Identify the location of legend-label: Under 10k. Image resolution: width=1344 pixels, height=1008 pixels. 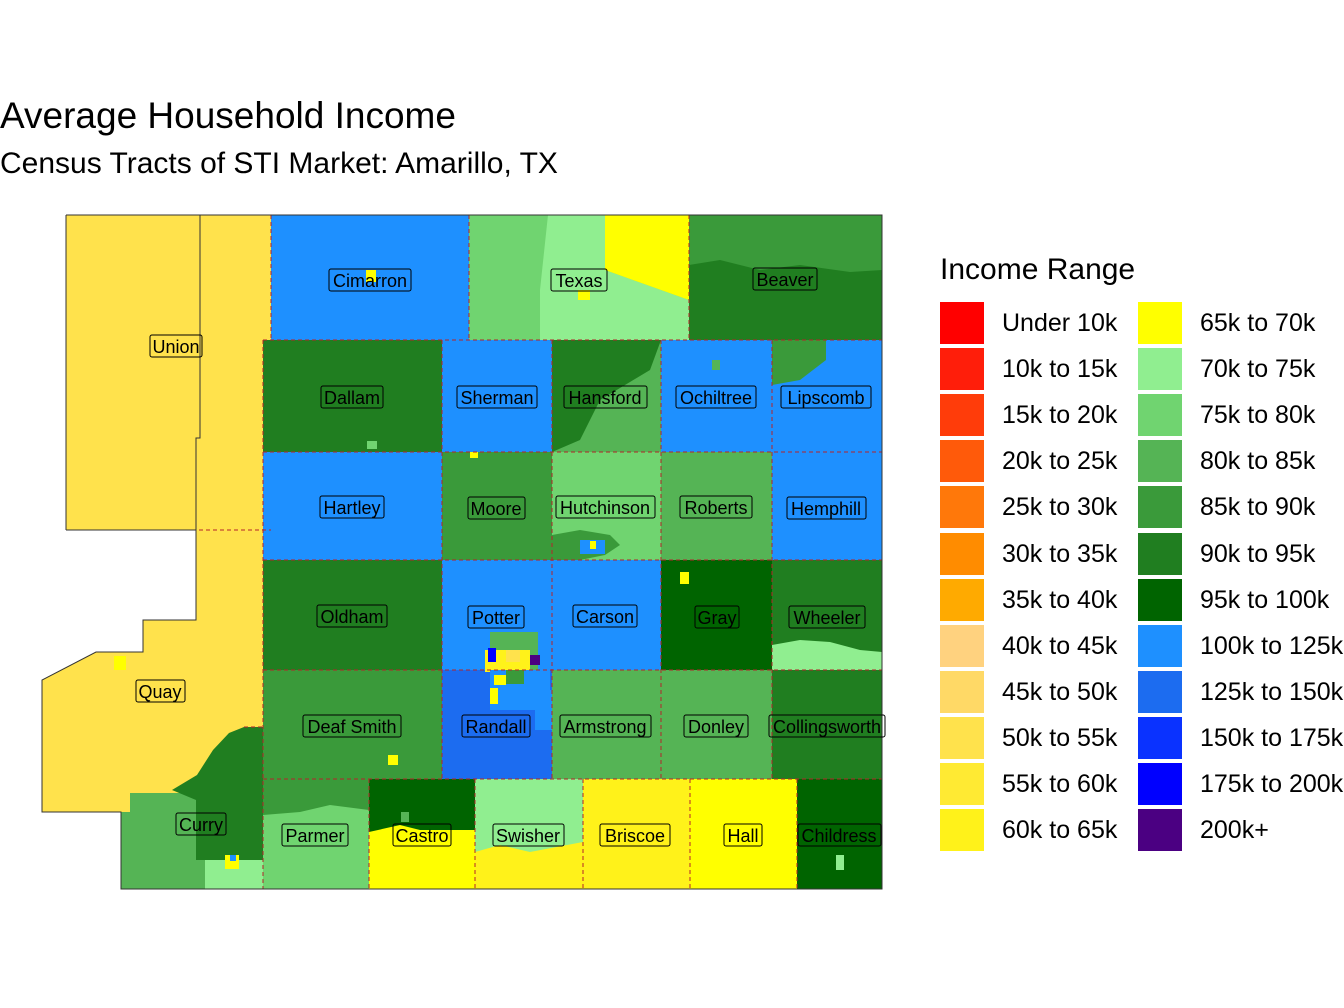
(1060, 323).